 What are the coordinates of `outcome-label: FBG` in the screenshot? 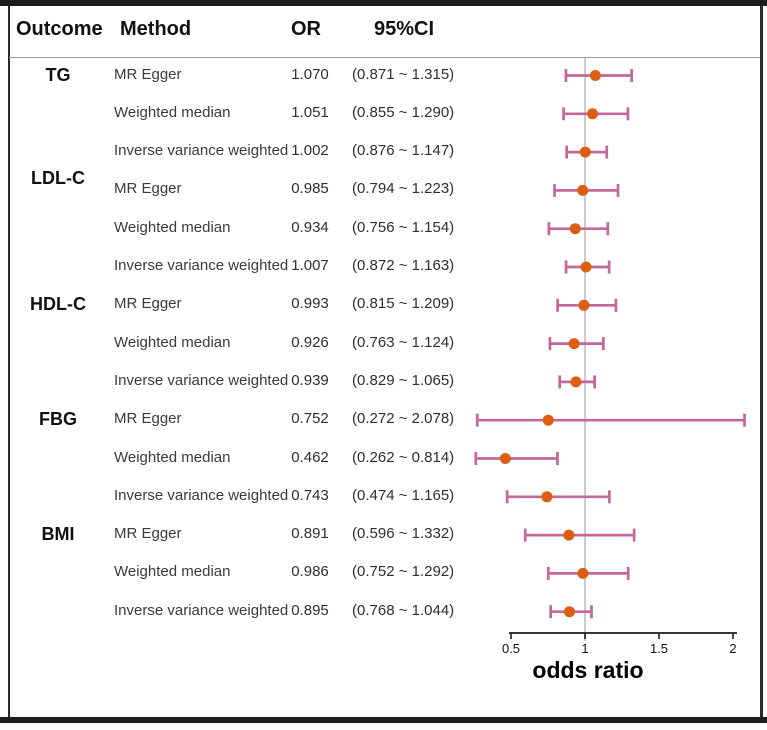 It's located at (58, 419).